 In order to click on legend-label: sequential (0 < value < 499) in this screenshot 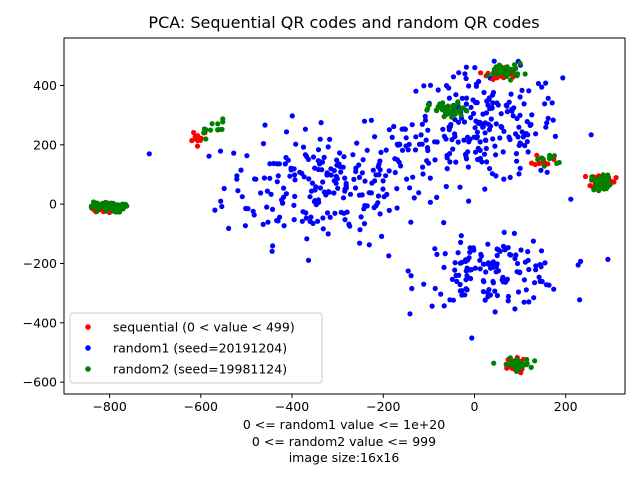, I will do `click(204, 327)`.